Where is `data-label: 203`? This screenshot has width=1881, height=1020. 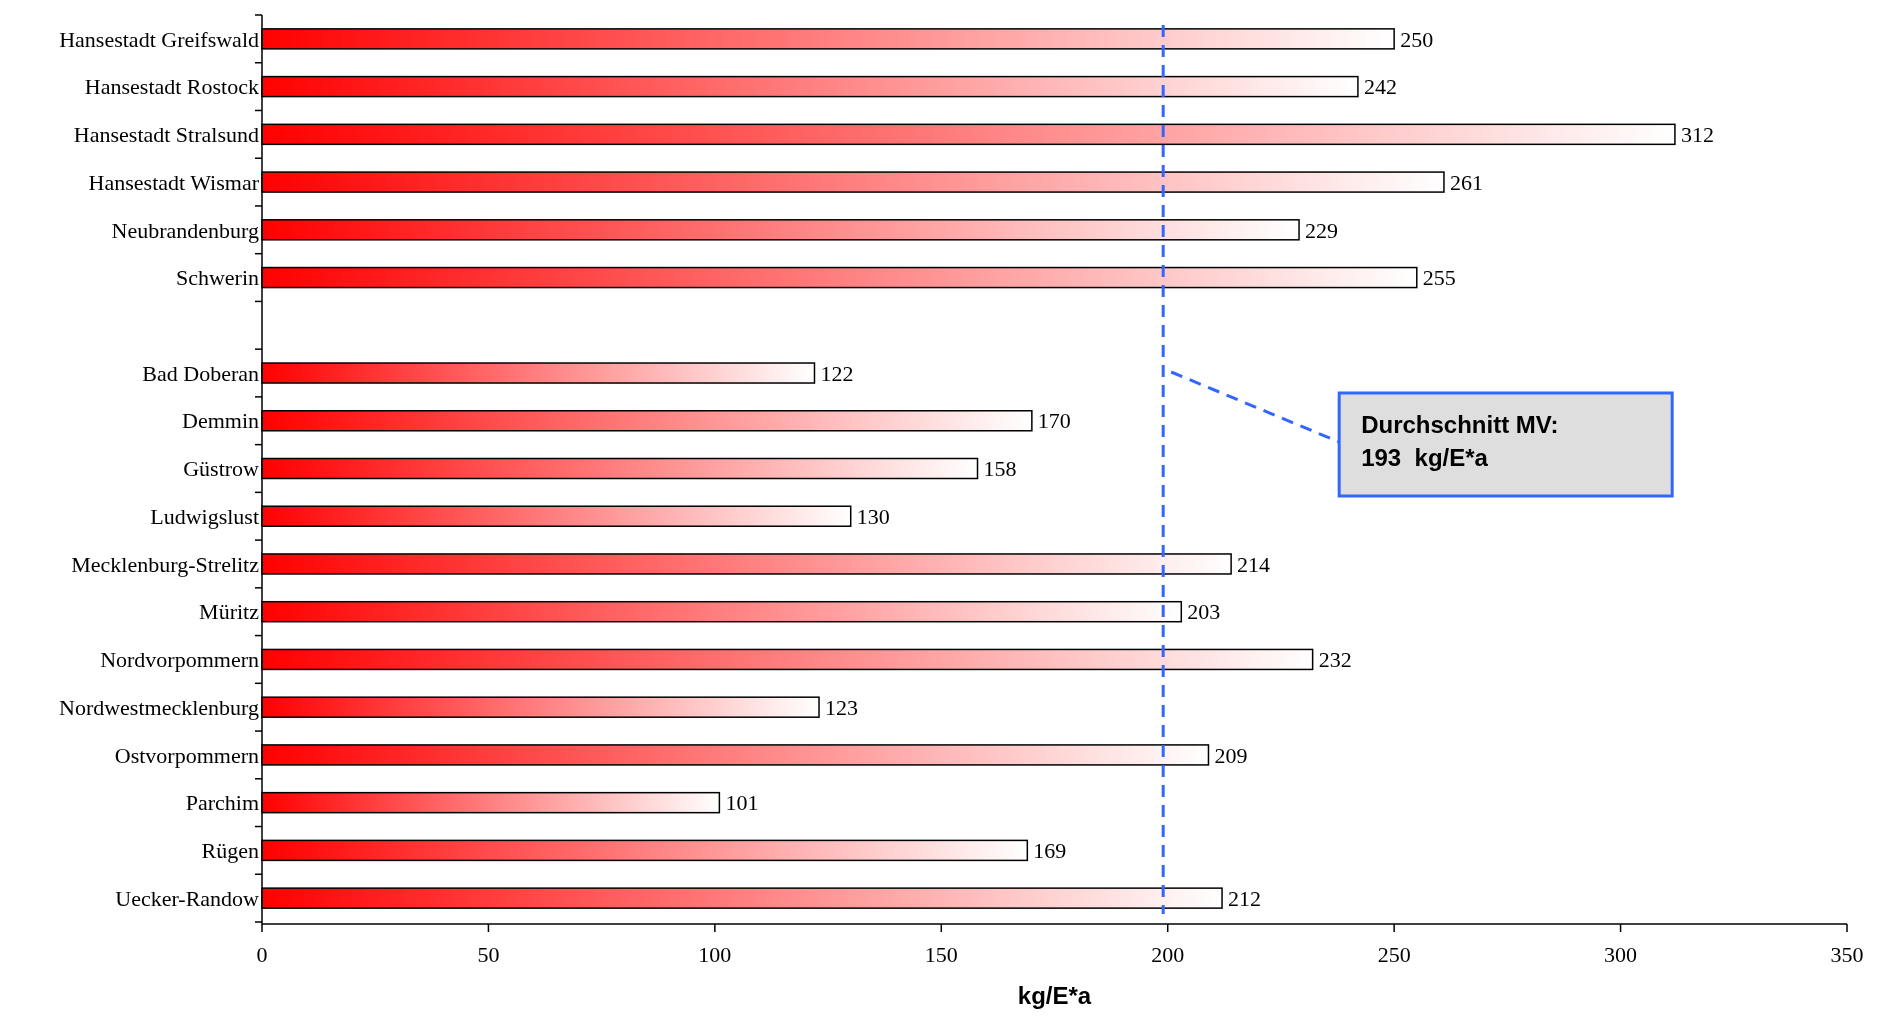
data-label: 203 is located at coordinates (1204, 612).